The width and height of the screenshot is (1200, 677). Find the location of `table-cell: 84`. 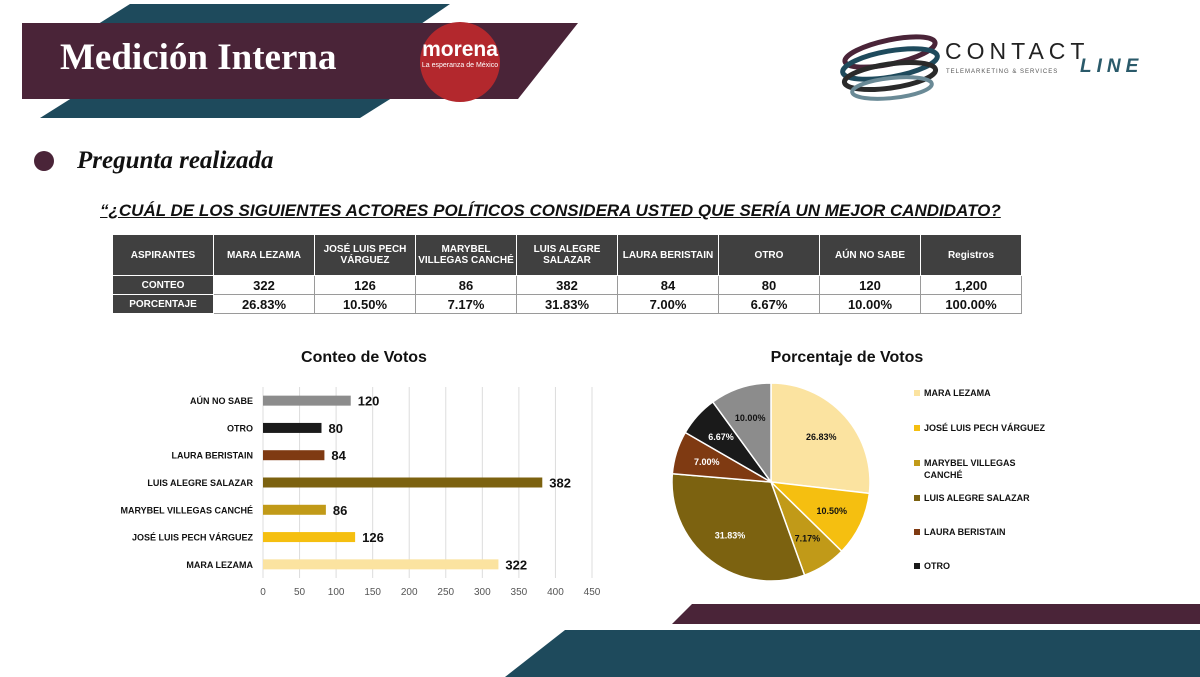

table-cell: 84 is located at coordinates (668, 285).